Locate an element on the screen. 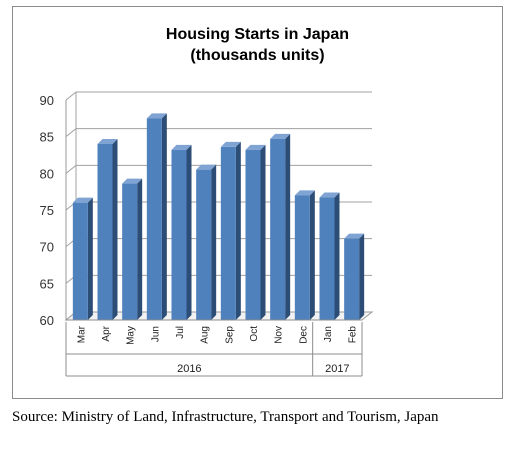 The width and height of the screenshot is (526, 459). x-tick-label: Dec is located at coordinates (303, 335).